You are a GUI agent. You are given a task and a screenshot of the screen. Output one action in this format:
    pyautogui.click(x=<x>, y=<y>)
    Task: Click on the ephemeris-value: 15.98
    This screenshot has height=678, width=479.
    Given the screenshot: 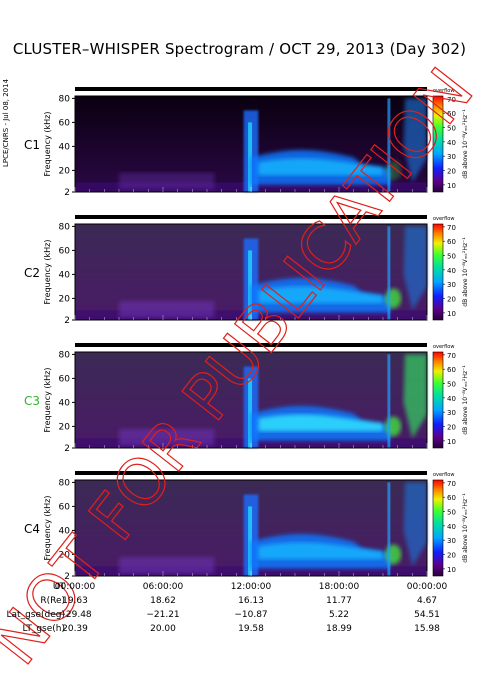 What is the action you would take?
    pyautogui.click(x=427, y=629)
    